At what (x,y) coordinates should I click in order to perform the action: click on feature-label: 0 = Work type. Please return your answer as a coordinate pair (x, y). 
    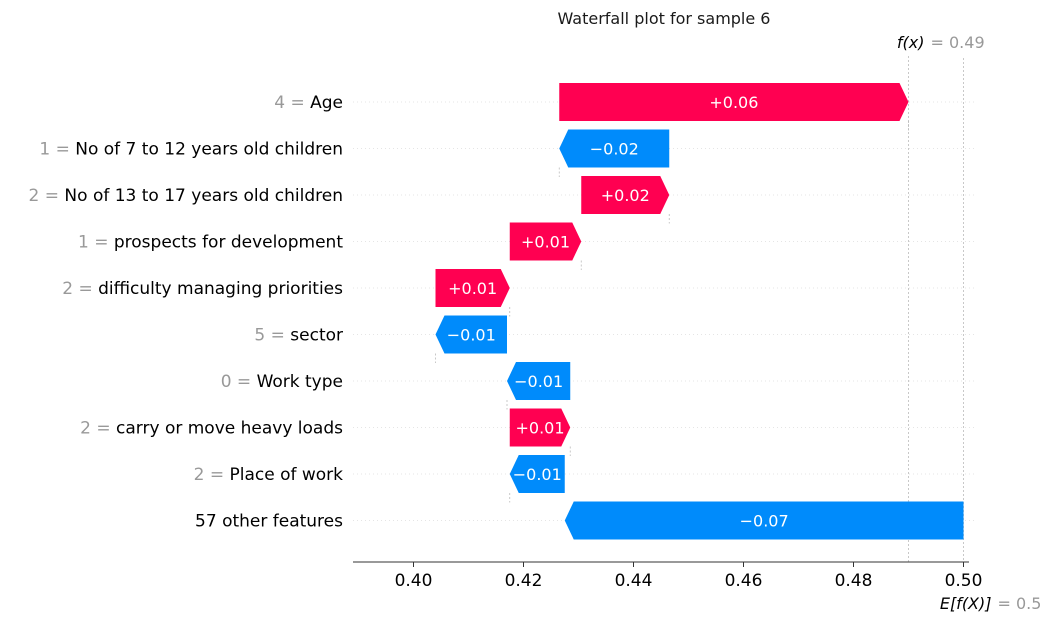
    Looking at the image, I should click on (282, 382).